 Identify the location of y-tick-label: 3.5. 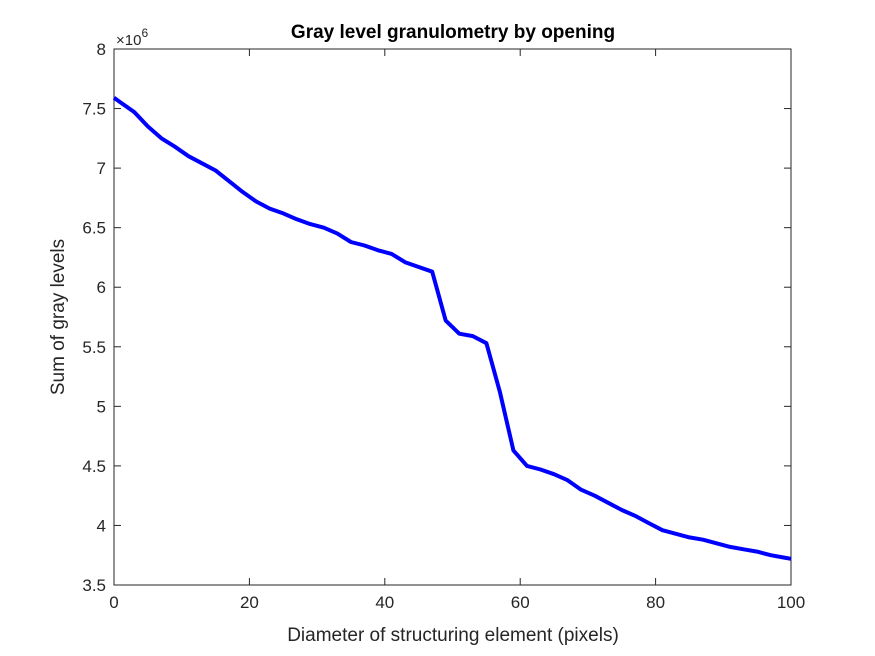
(94, 585).